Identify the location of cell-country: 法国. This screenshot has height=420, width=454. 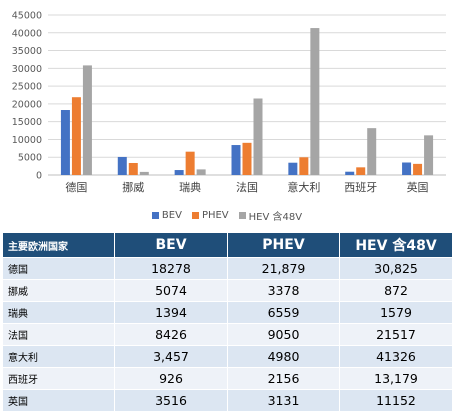
(58, 334).